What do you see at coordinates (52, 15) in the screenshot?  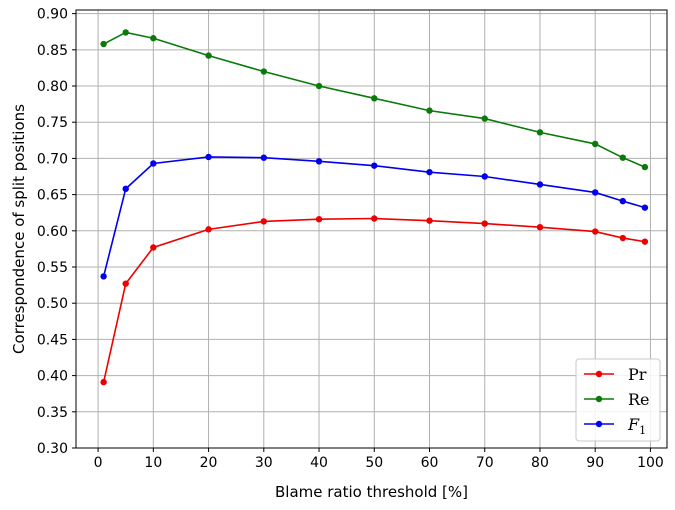 I see `y-tick-label: 0.90` at bounding box center [52, 15].